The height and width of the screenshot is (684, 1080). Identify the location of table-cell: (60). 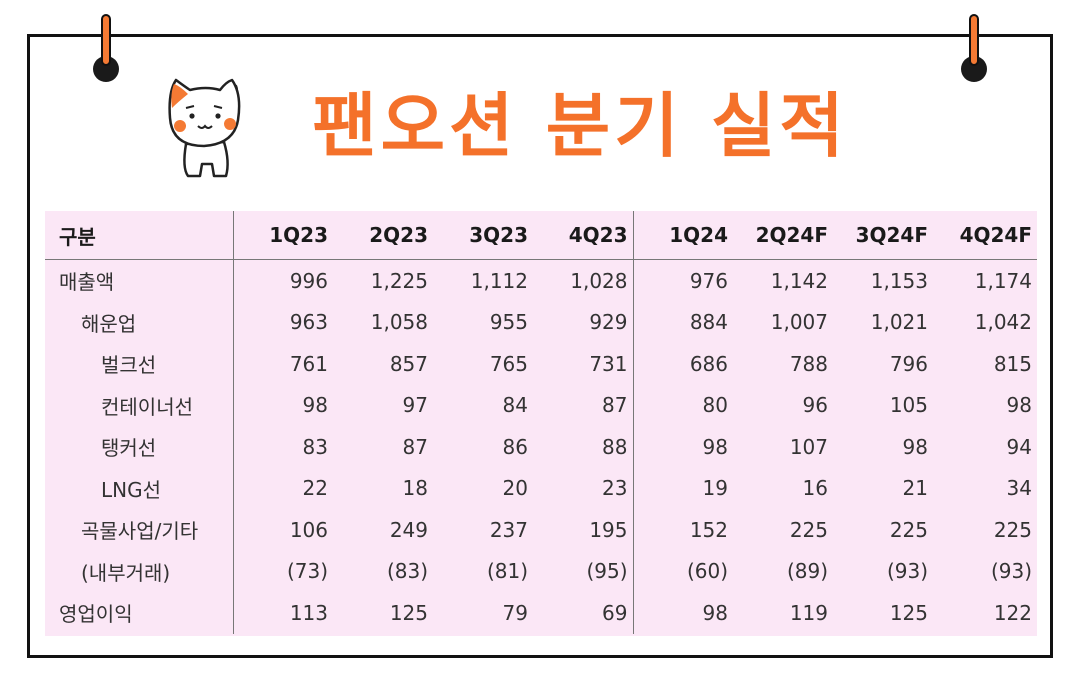
(707, 571).